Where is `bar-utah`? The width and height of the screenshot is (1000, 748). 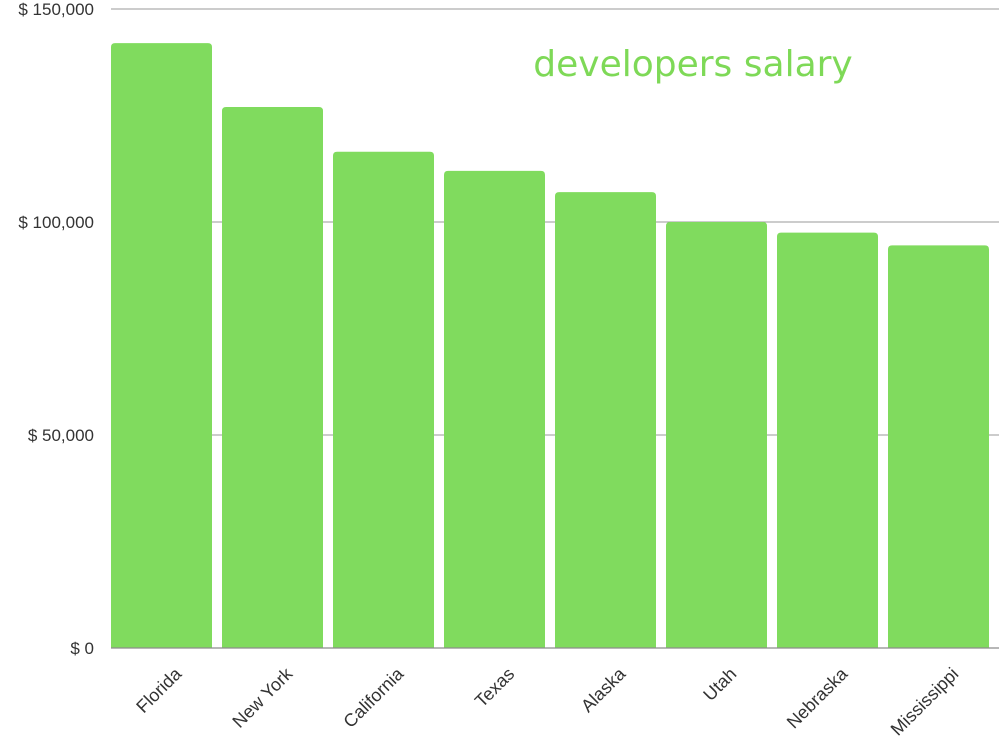 bar-utah is located at coordinates (716, 435).